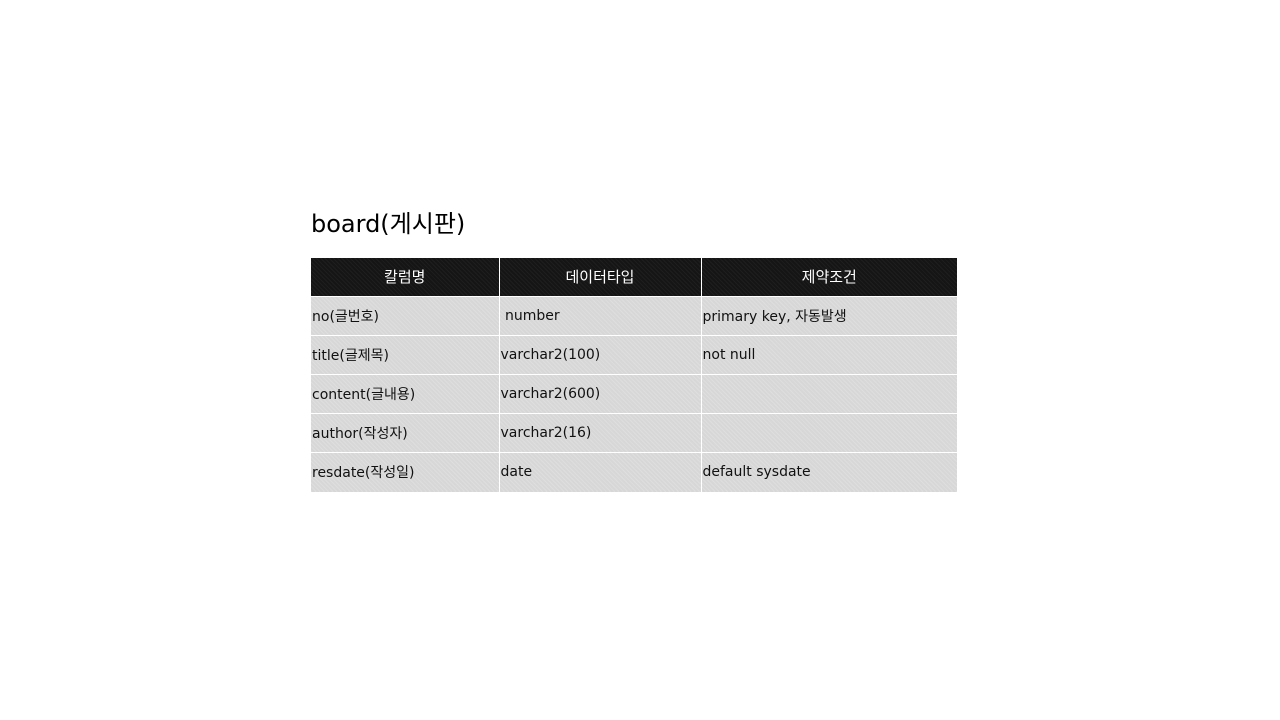 The width and height of the screenshot is (1280, 720). I want to click on table-row: resdate(작성일) date default sysdate, so click(634, 471).